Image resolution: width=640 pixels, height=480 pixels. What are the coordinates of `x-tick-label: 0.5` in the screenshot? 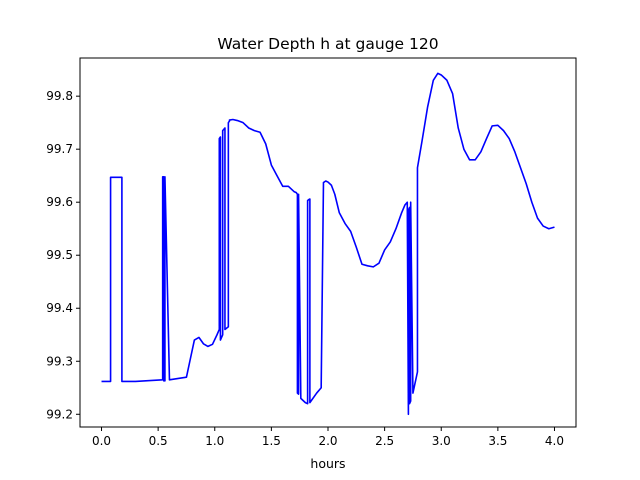 It's located at (158, 441).